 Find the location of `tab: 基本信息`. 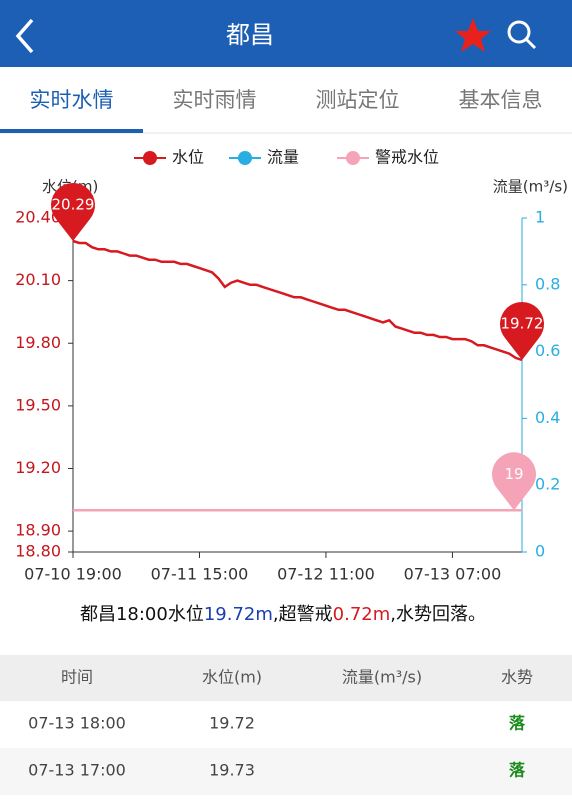

tab: 基本信息 is located at coordinates (501, 100).